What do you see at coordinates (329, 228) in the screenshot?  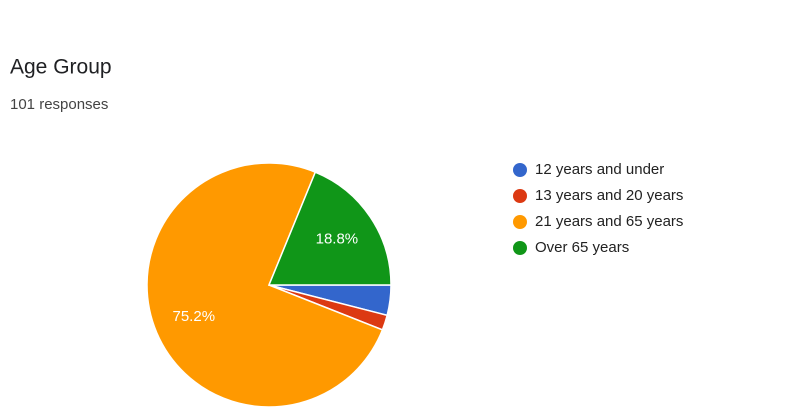 I see `pie-slice` at bounding box center [329, 228].